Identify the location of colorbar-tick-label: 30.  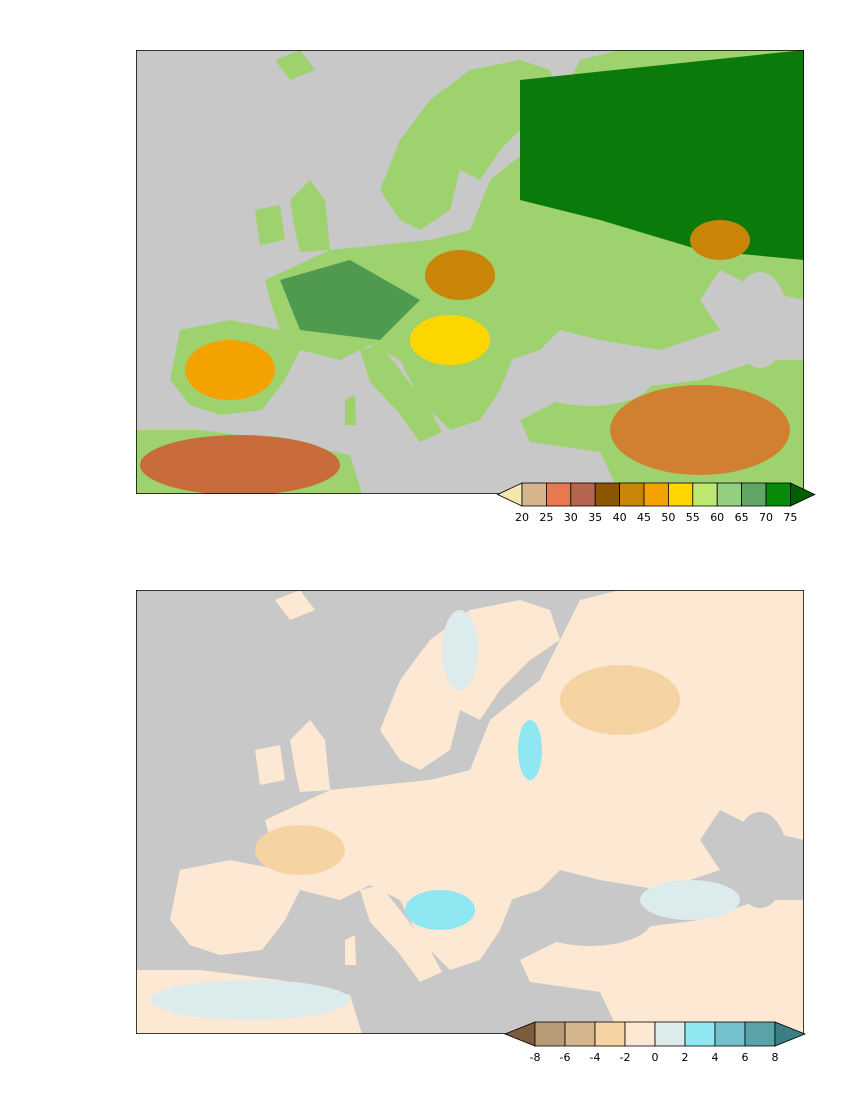
(571, 517).